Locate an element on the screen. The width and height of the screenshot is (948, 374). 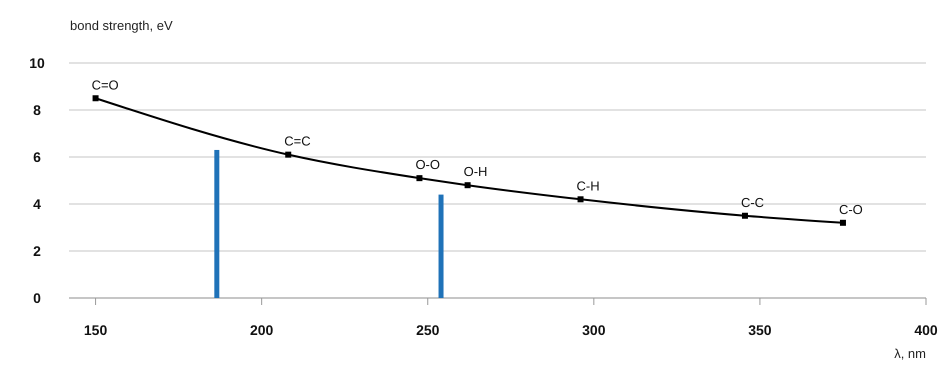
annotation: C-O is located at coordinates (850, 209).